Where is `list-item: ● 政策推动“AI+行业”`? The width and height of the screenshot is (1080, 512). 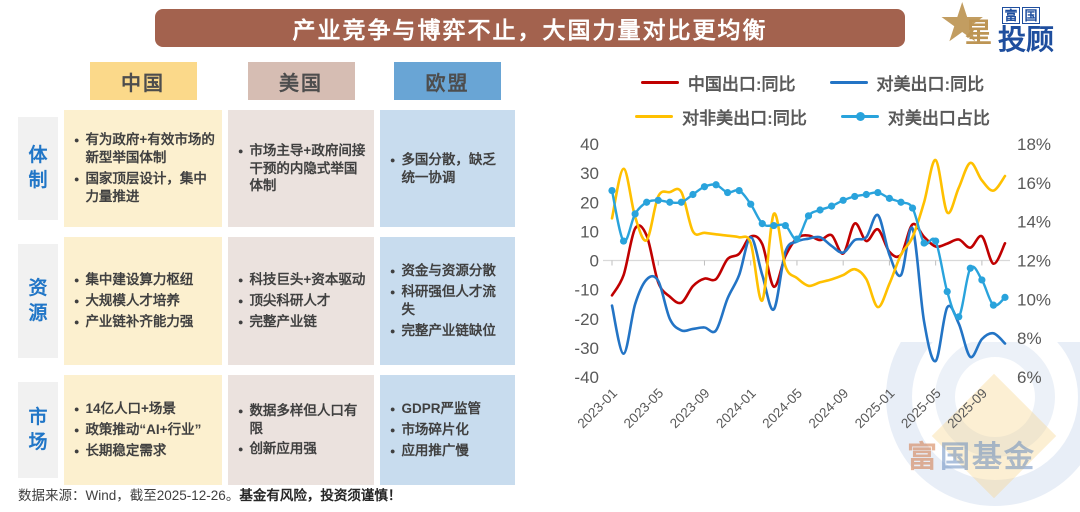
list-item: ● 政策推动“AI+行业” is located at coordinates (145, 430).